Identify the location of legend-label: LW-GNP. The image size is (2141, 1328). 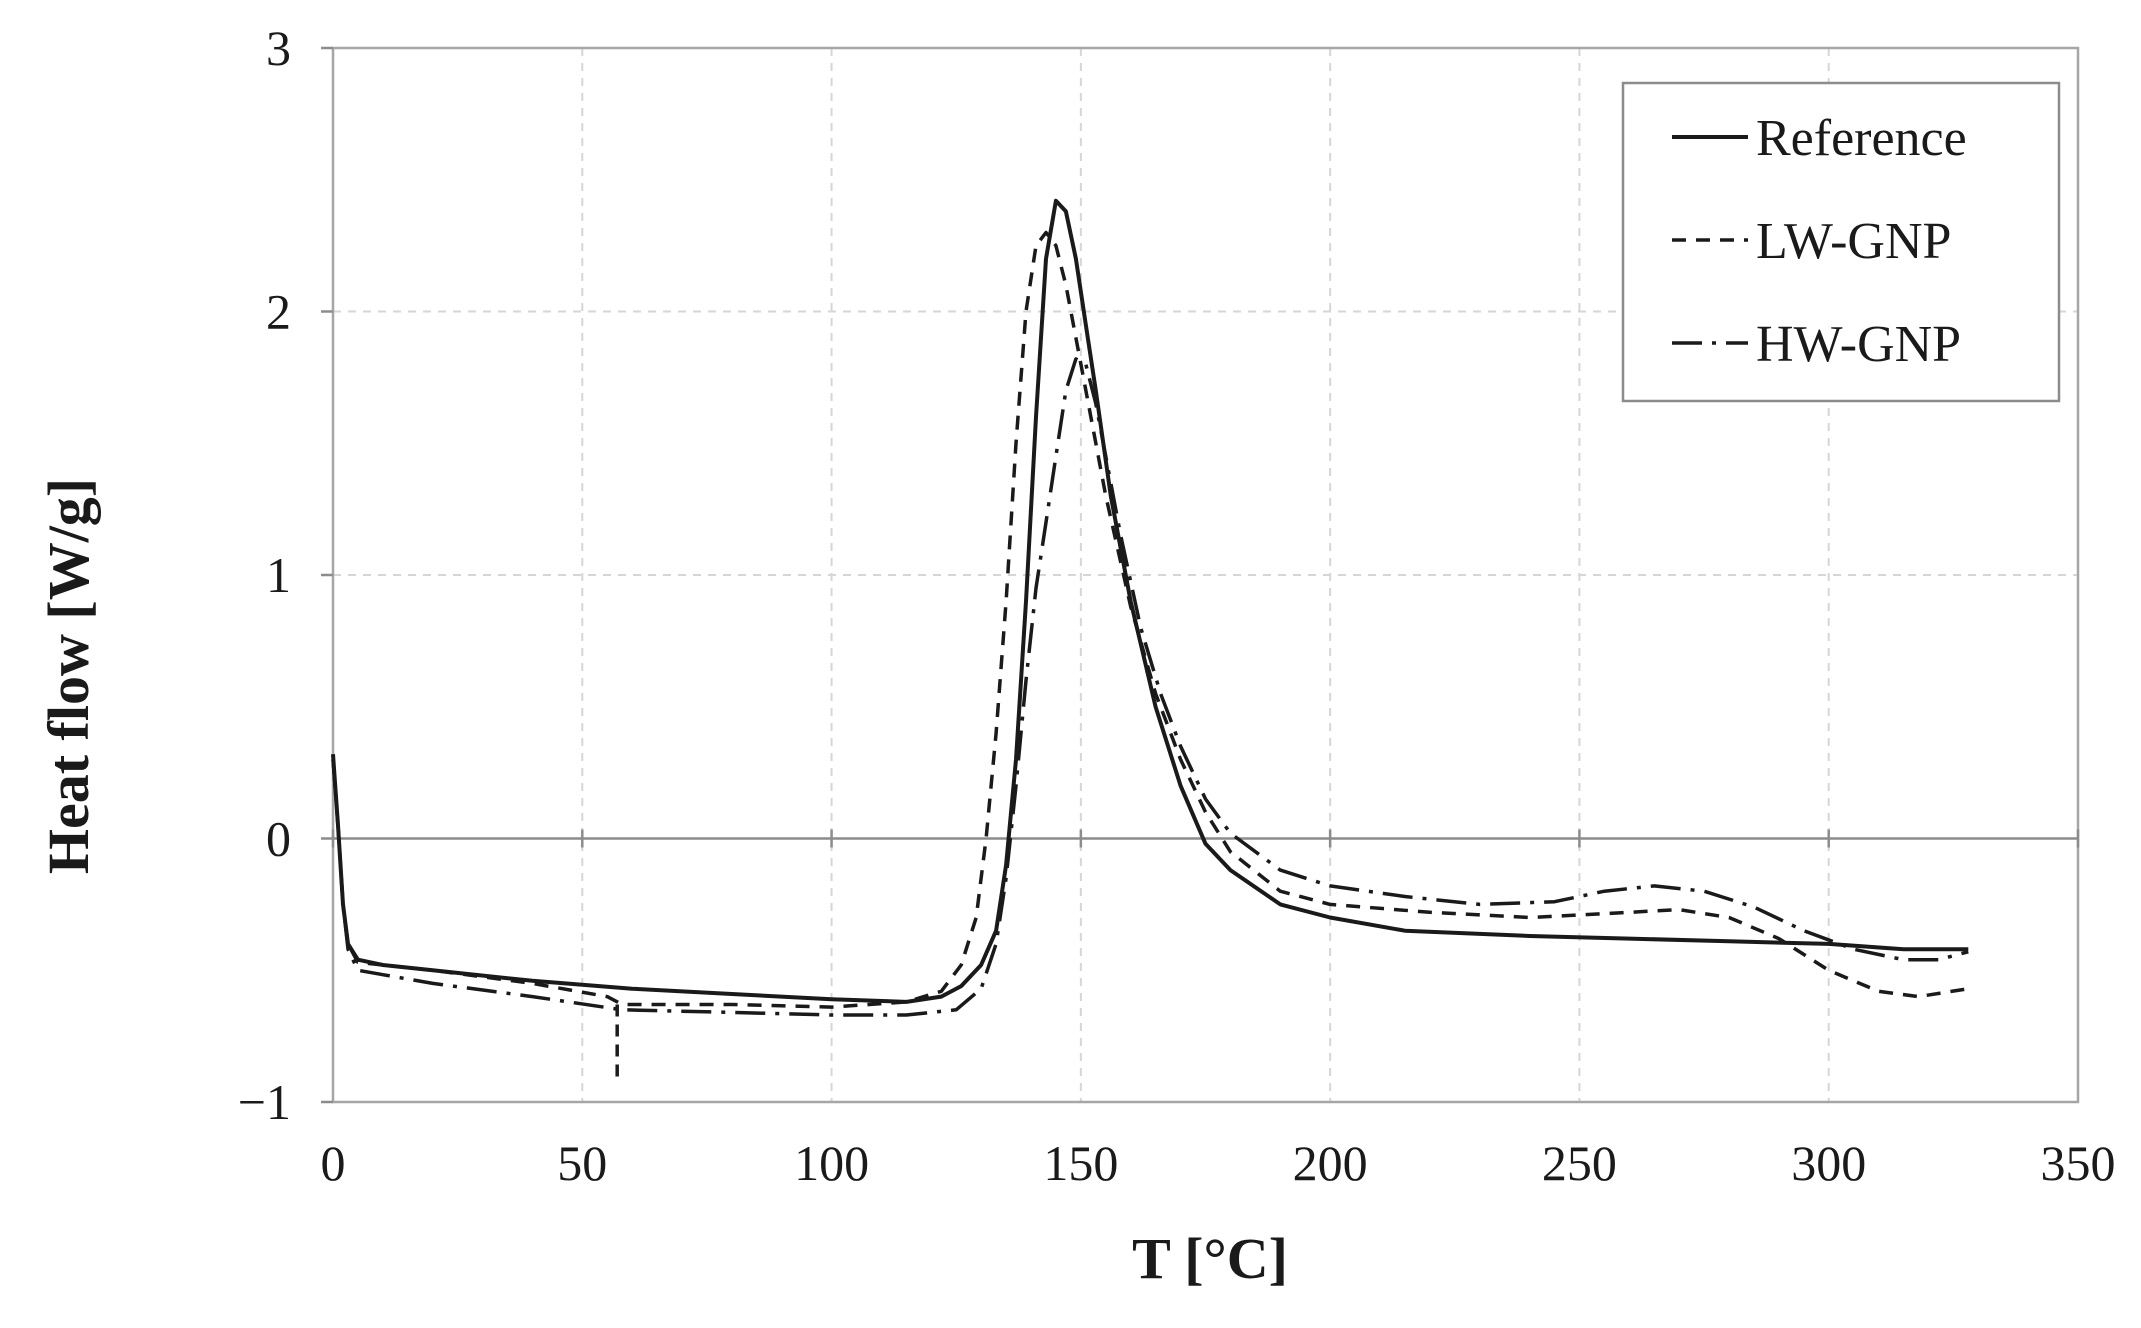
(1853, 241).